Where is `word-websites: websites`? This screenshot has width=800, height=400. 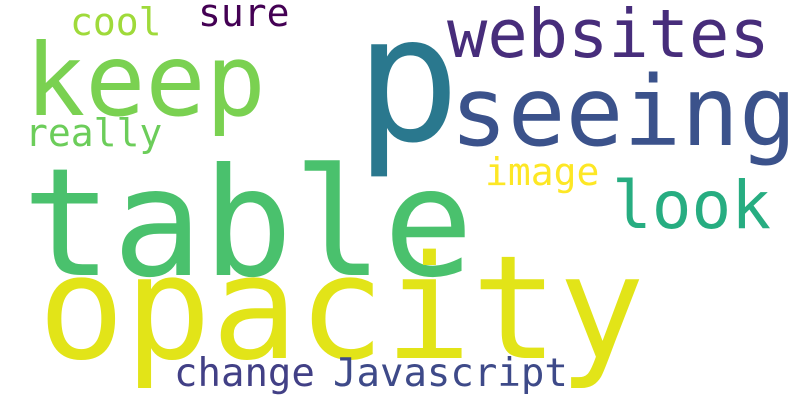
word-websites: websites is located at coordinates (608, 36).